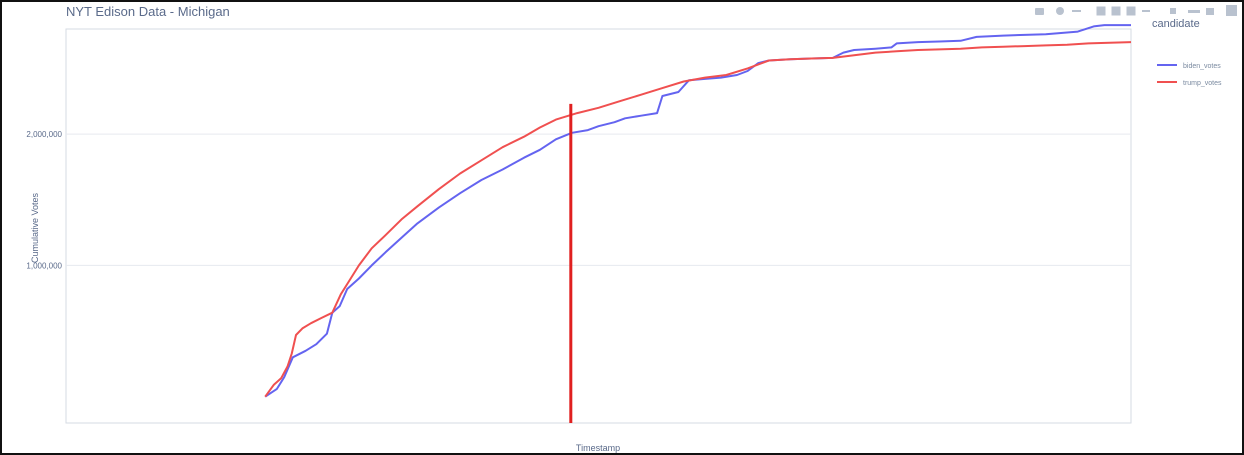  Describe the element at coordinates (1076, 11) in the screenshot. I see `pan-icon` at that location.